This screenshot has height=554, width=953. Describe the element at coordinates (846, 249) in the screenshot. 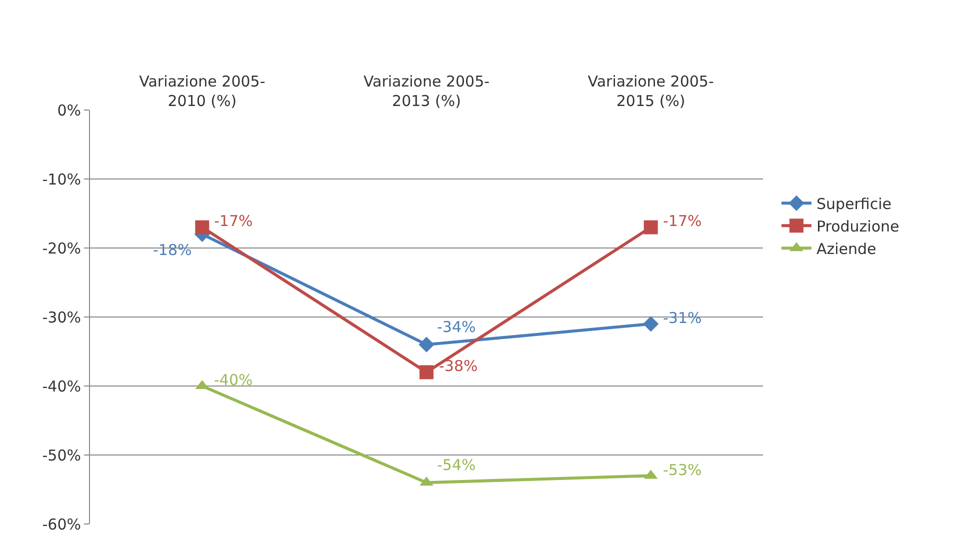

I see `legend-label: Aziende` at that location.